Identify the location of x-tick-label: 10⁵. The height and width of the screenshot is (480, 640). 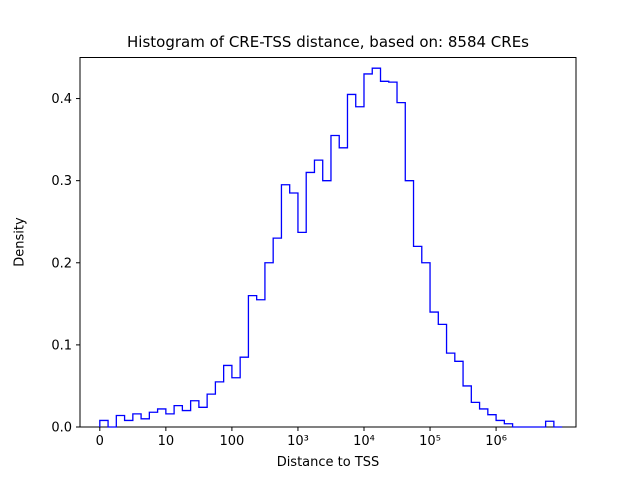
(430, 441).